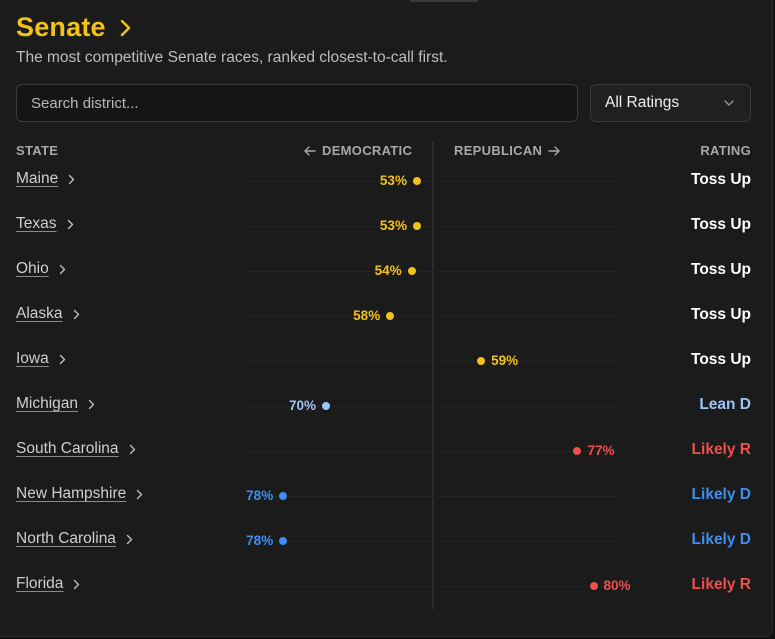 The height and width of the screenshot is (639, 775). Describe the element at coordinates (367, 150) in the screenshot. I see `democratic-label: DEMOCRATIC` at that location.